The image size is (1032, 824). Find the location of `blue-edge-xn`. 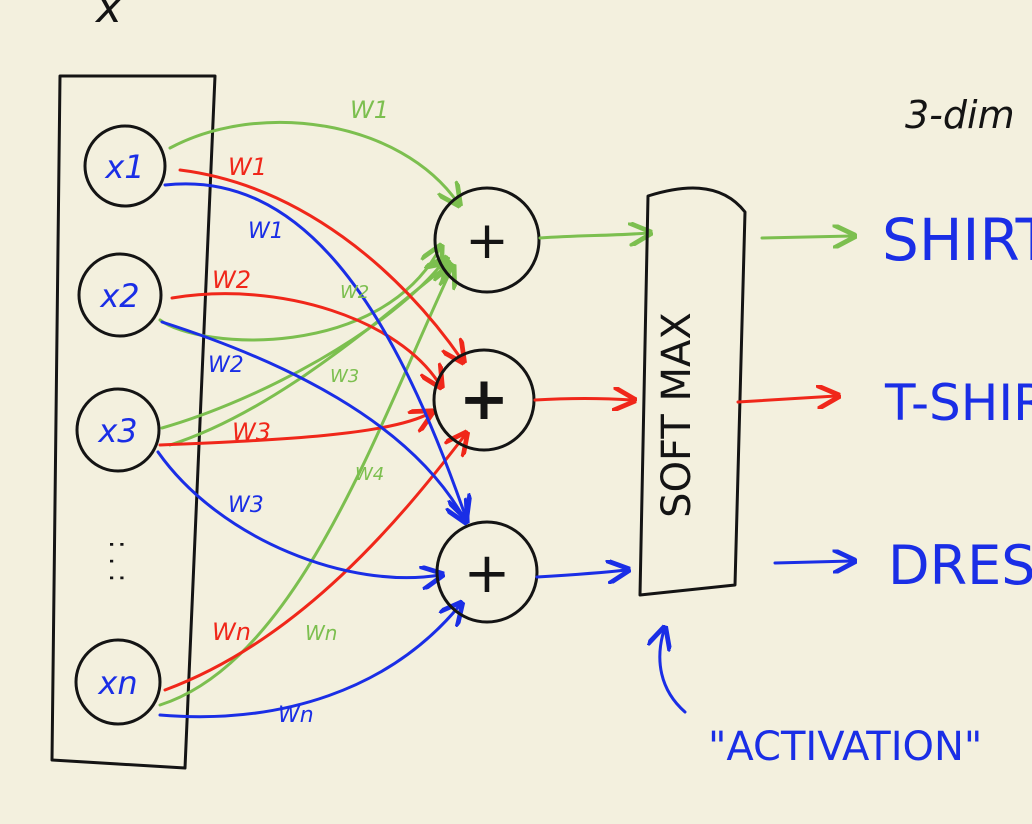

blue-edge-xn is located at coordinates (309, 662).